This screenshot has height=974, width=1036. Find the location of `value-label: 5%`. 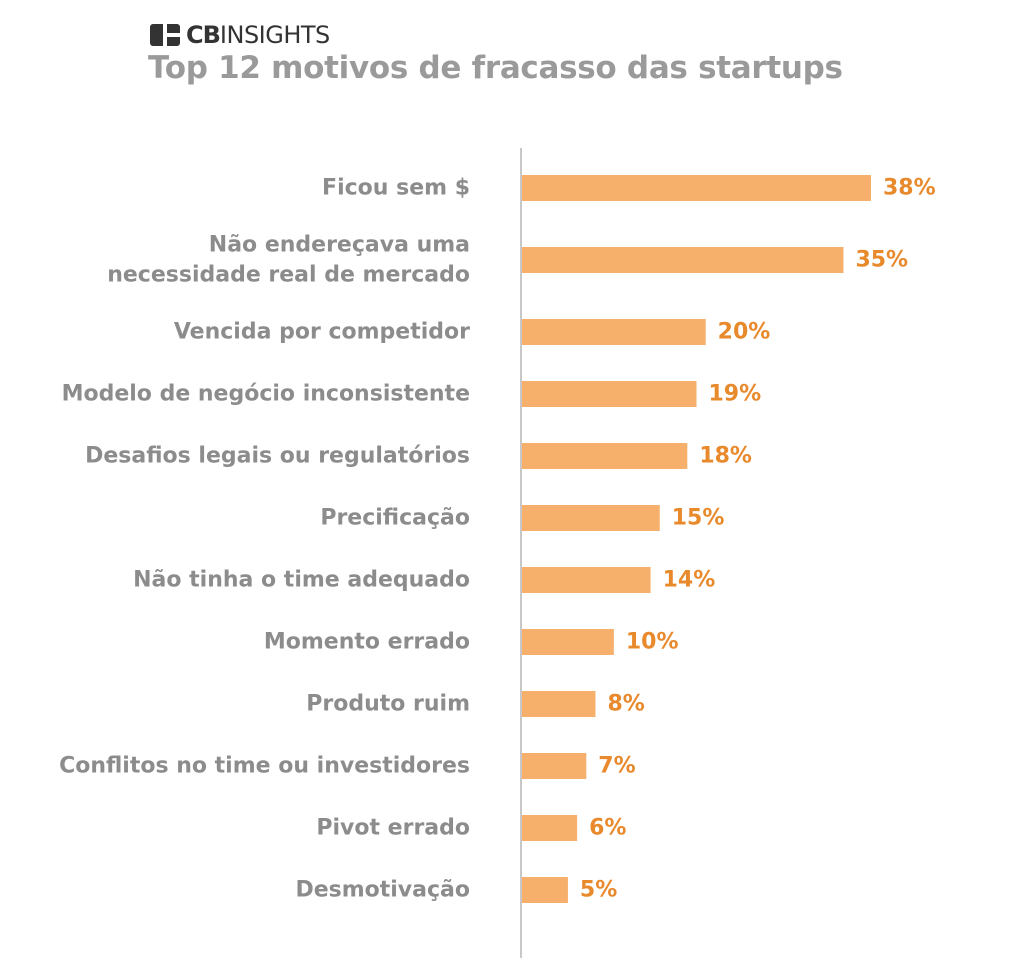

value-label: 5% is located at coordinates (598, 890).